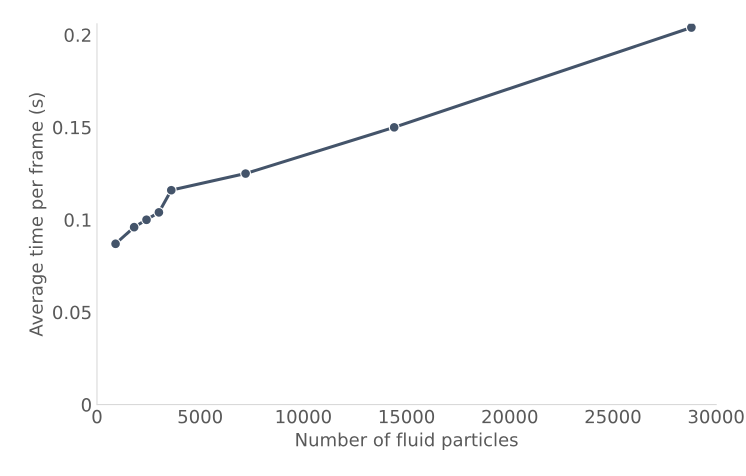  What do you see at coordinates (37, 215) in the screenshot?
I see `y-axis-title: Average time per frame (s)` at bounding box center [37, 215].